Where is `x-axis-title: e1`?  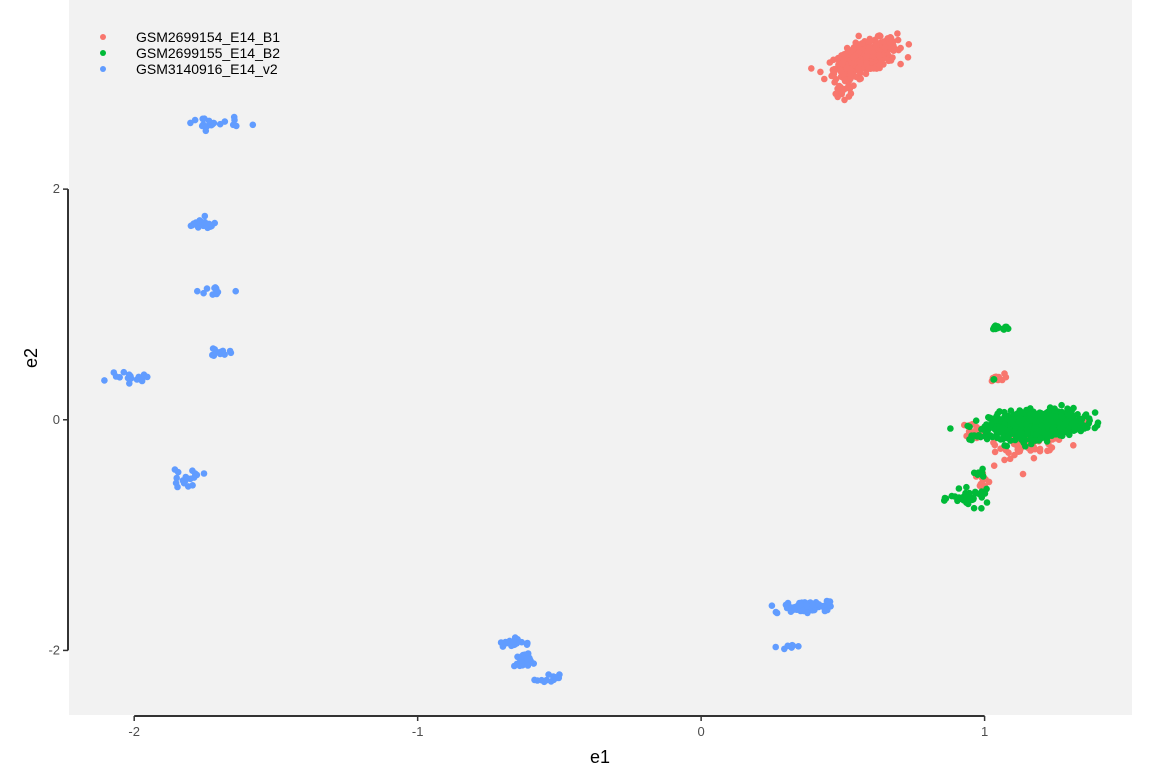
x-axis-title: e1 is located at coordinates (600, 757).